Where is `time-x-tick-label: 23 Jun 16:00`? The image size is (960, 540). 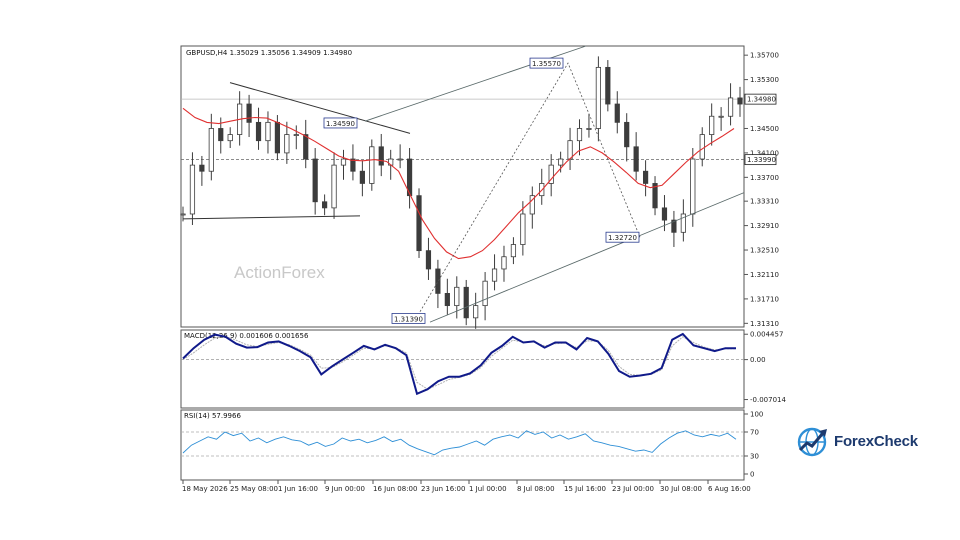
time-x-tick-label: 23 Jun 16:00 is located at coordinates (443, 489).